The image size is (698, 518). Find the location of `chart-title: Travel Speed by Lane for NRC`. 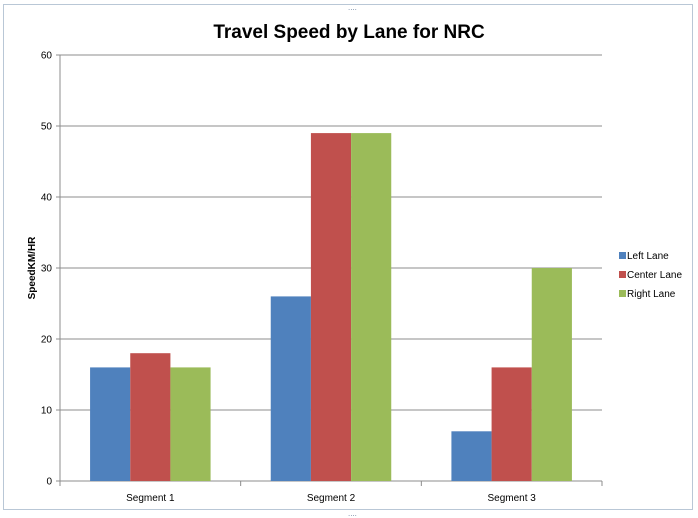

chart-title: Travel Speed by Lane for NRC is located at coordinates (349, 32).